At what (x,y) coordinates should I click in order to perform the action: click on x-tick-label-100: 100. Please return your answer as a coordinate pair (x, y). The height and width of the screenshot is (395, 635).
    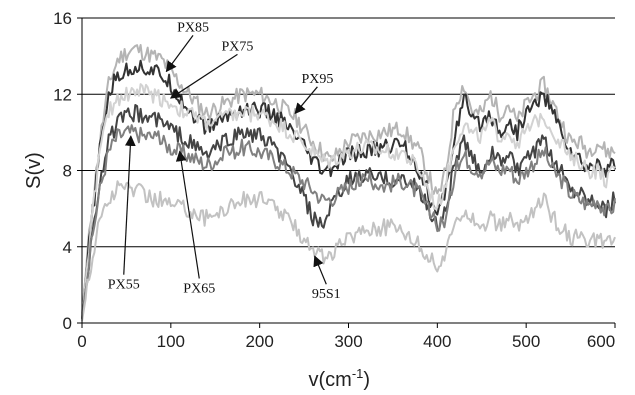
    Looking at the image, I should click on (171, 341).